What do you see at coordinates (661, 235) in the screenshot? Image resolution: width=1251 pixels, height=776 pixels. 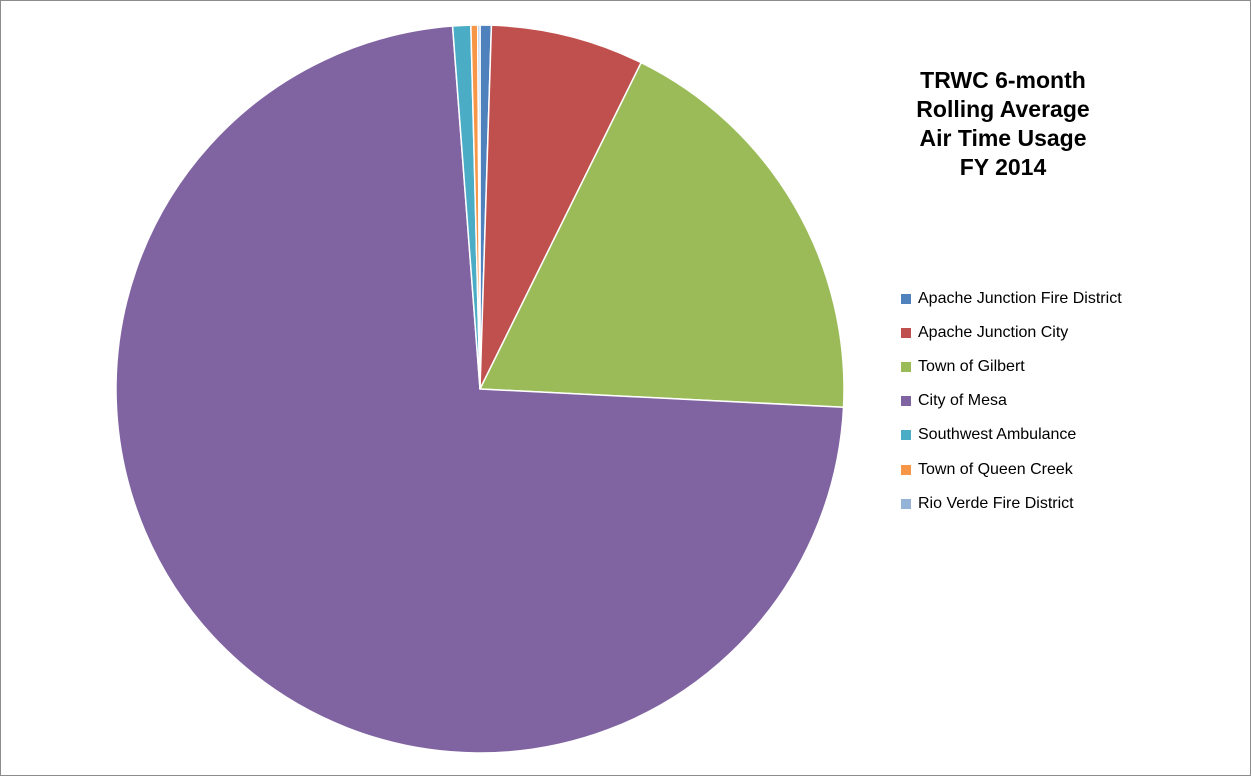 I see `pie-slice-town-of-gilbert` at bounding box center [661, 235].